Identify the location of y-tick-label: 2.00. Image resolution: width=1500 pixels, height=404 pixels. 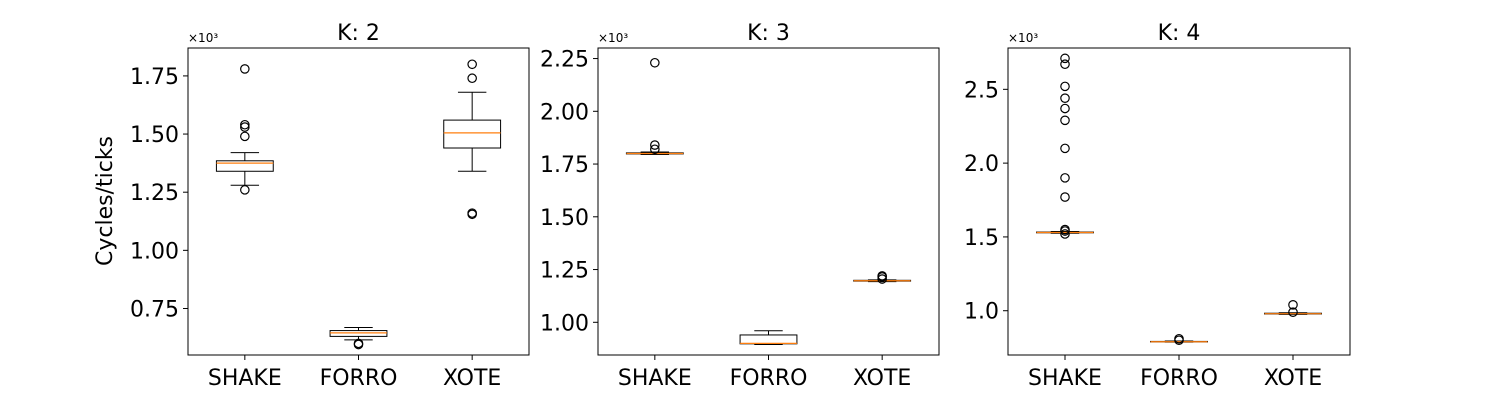
(564, 112).